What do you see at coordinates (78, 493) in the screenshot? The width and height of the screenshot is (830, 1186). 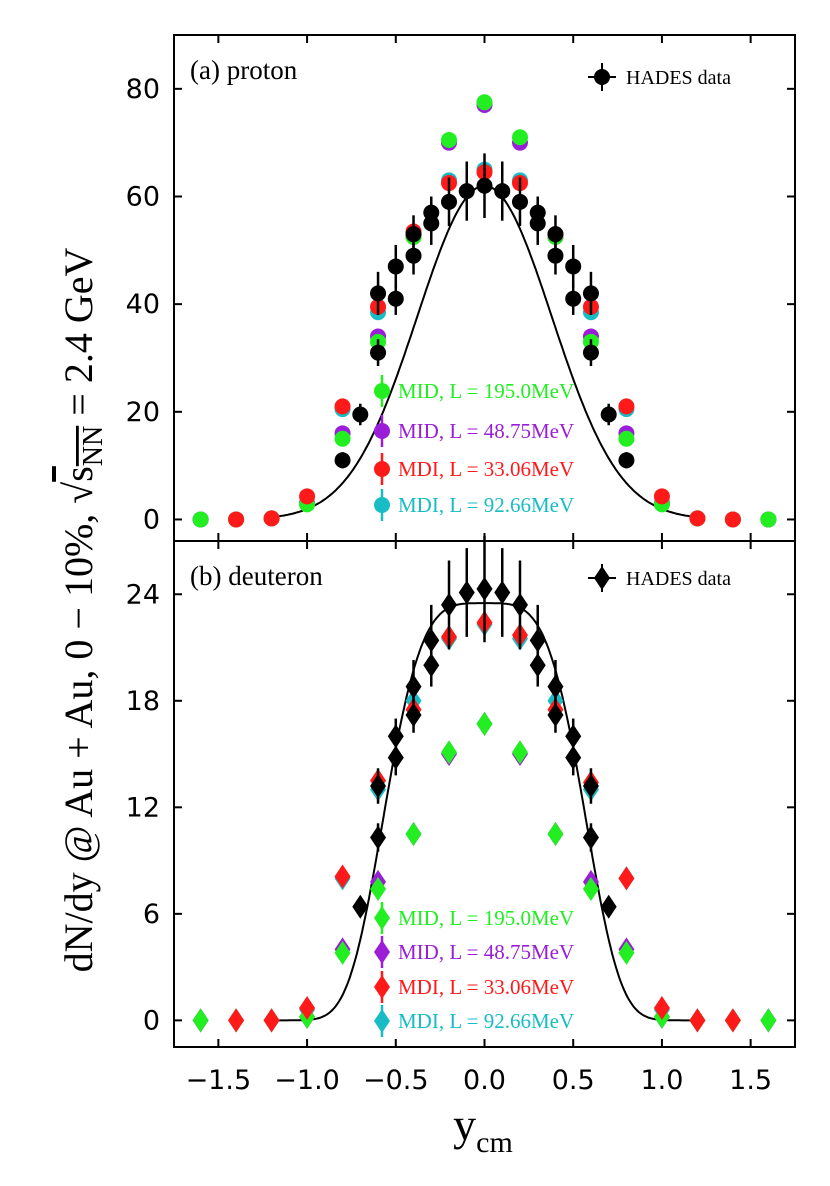 I see `y-axis-label-sqrt: √` at bounding box center [78, 493].